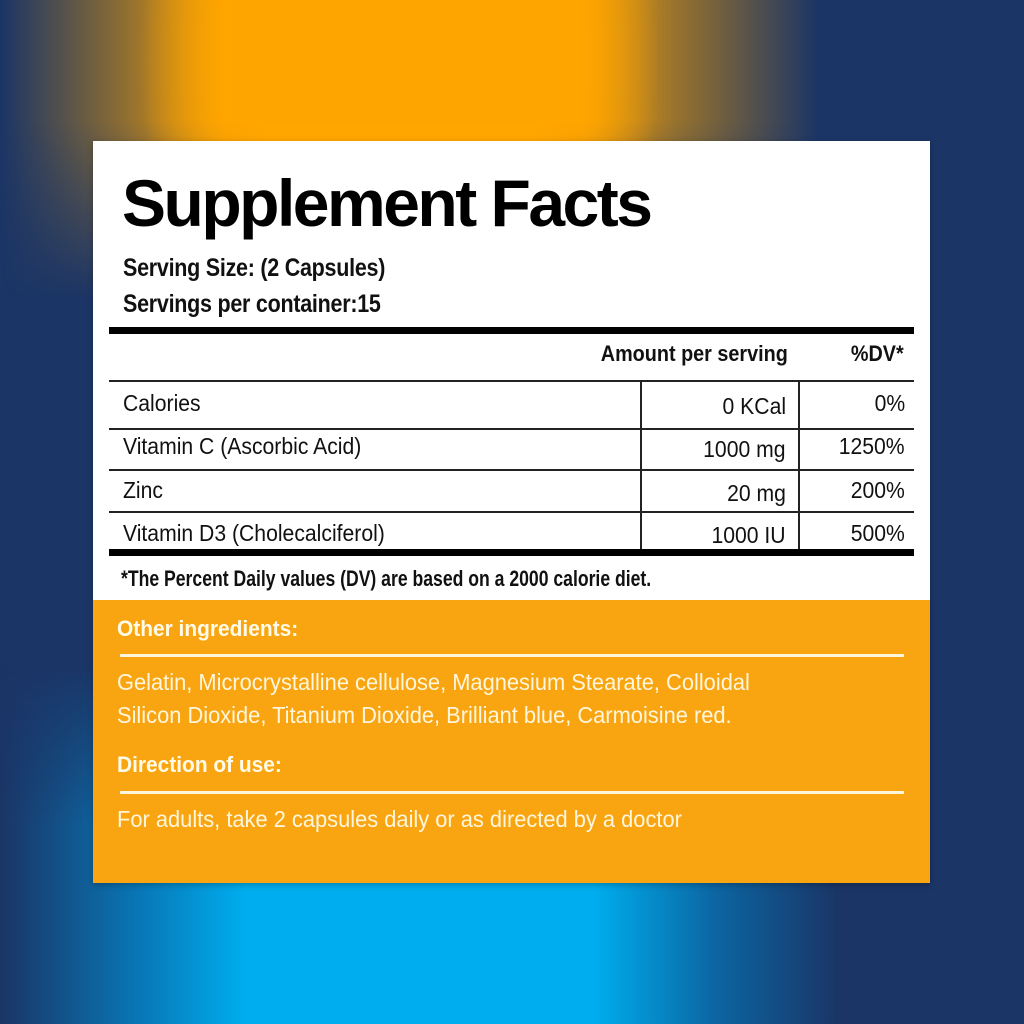 This screenshot has width=1024, height=1024. I want to click on header-amount-per-serving: Amount per serving, so click(694, 353).